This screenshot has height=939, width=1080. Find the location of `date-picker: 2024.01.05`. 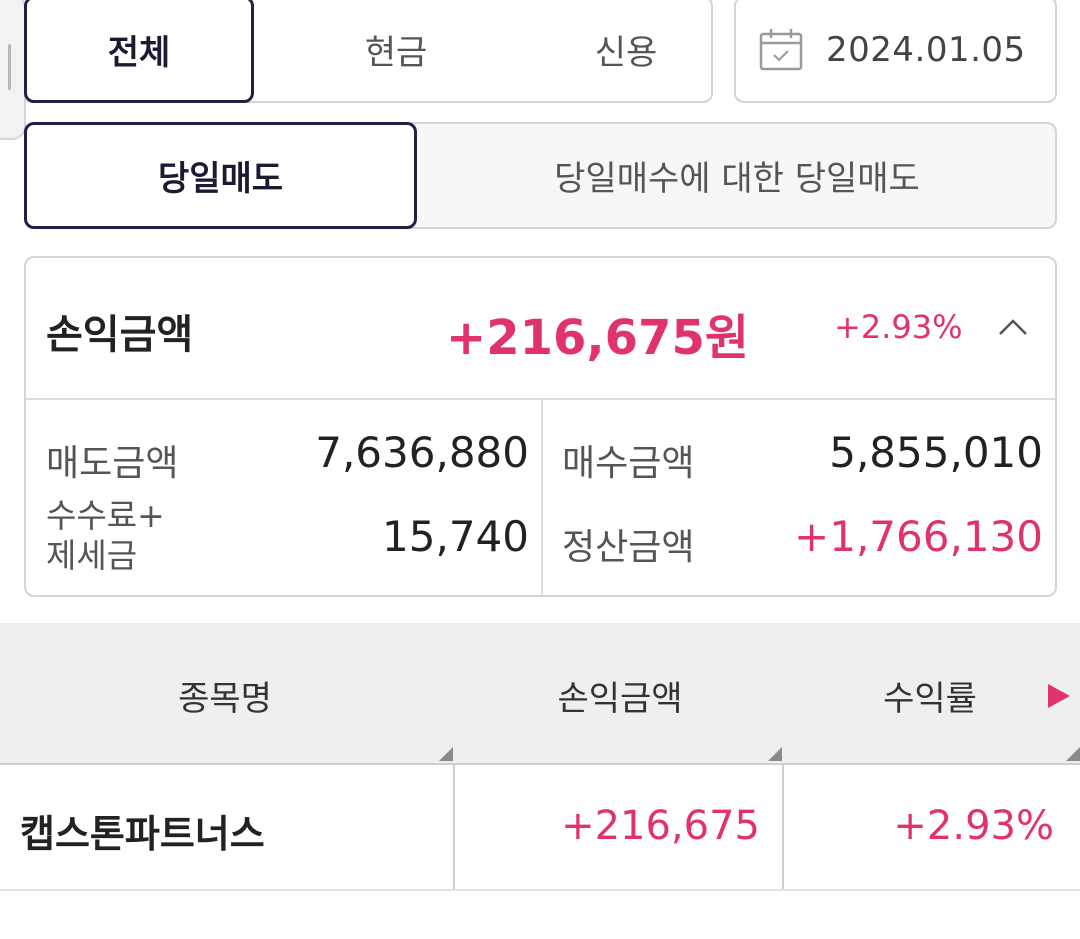

date-picker: 2024.01.05 is located at coordinates (895, 51).